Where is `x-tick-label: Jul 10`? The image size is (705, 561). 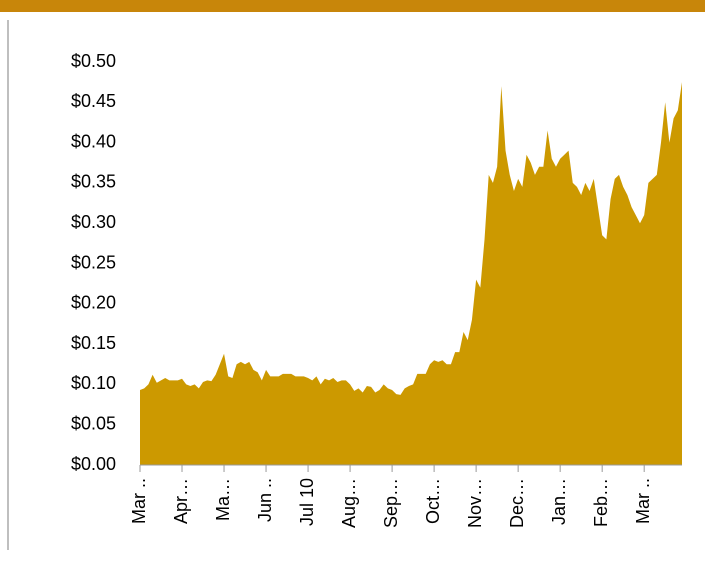
x-tick-label: Jul 10 is located at coordinates (307, 502).